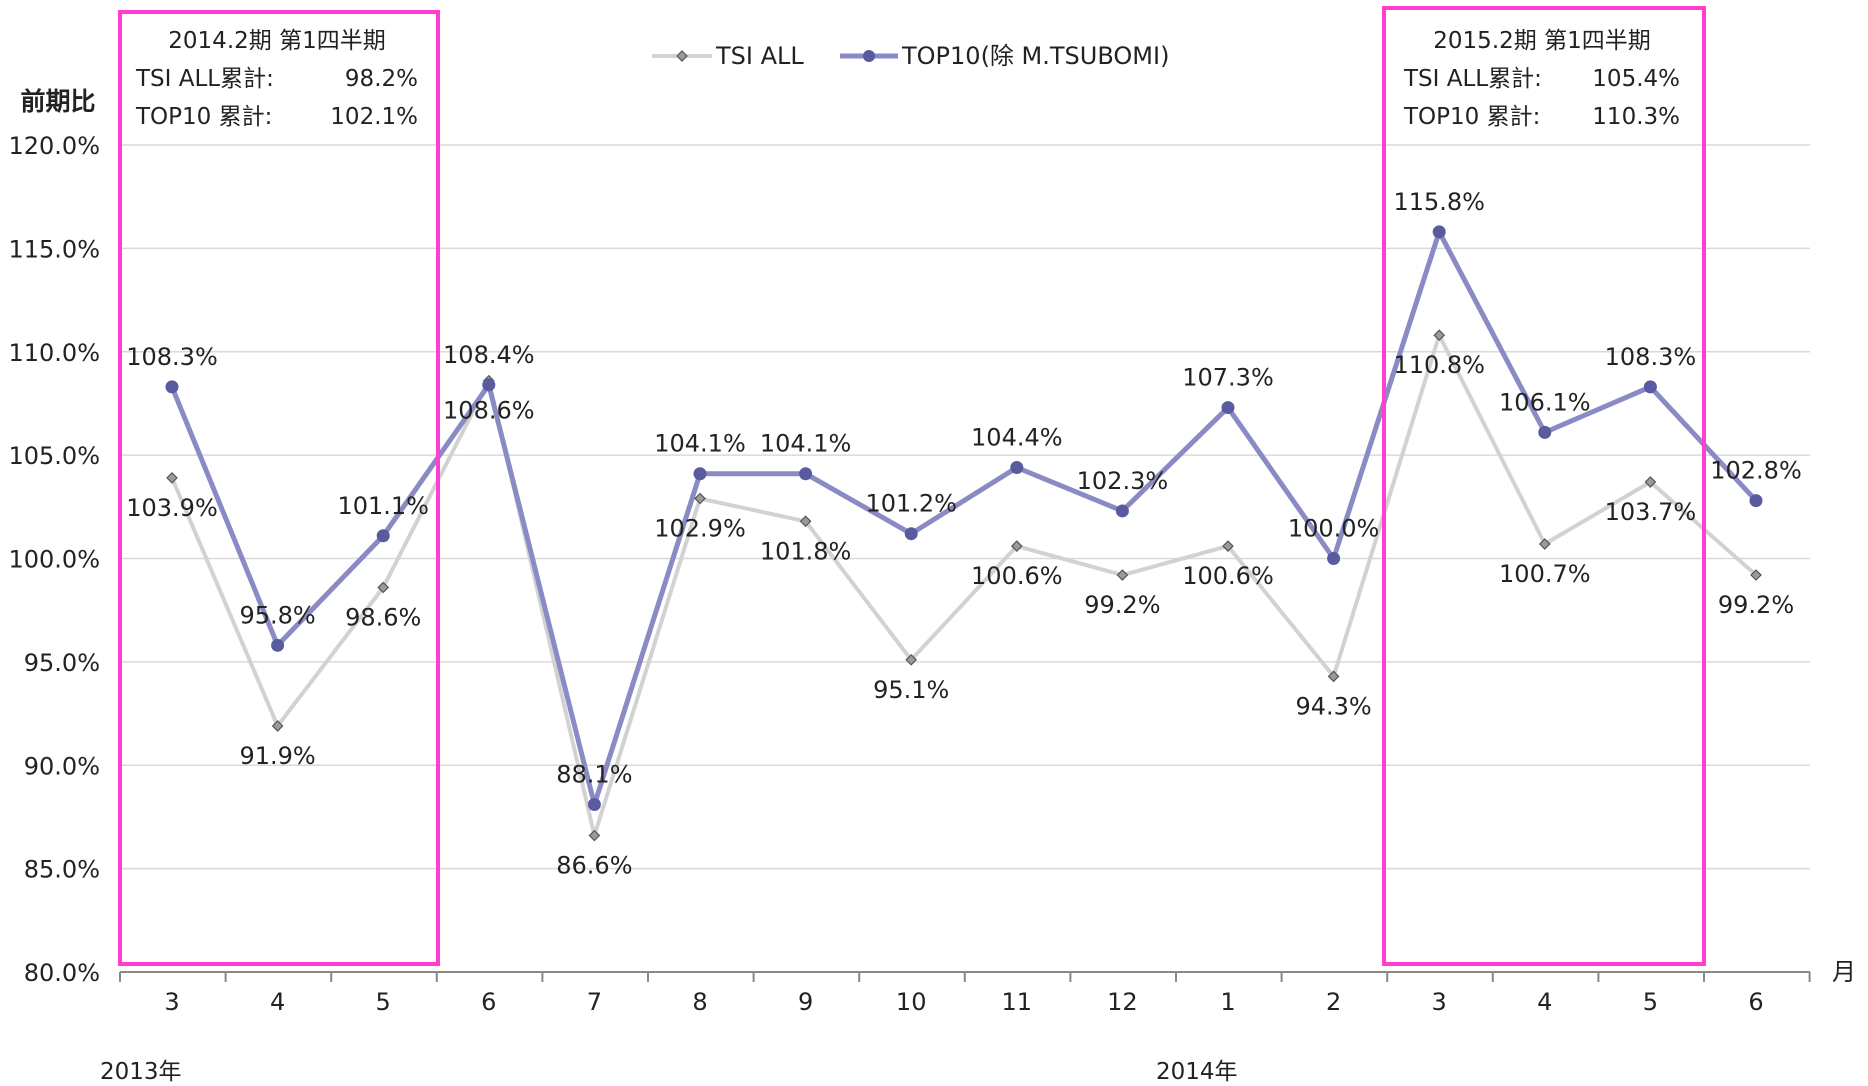 This screenshot has width=1868, height=1086. Describe the element at coordinates (1542, 41) in the screenshot. I see `box-right-title: 2015.2期 第1四半期` at that location.